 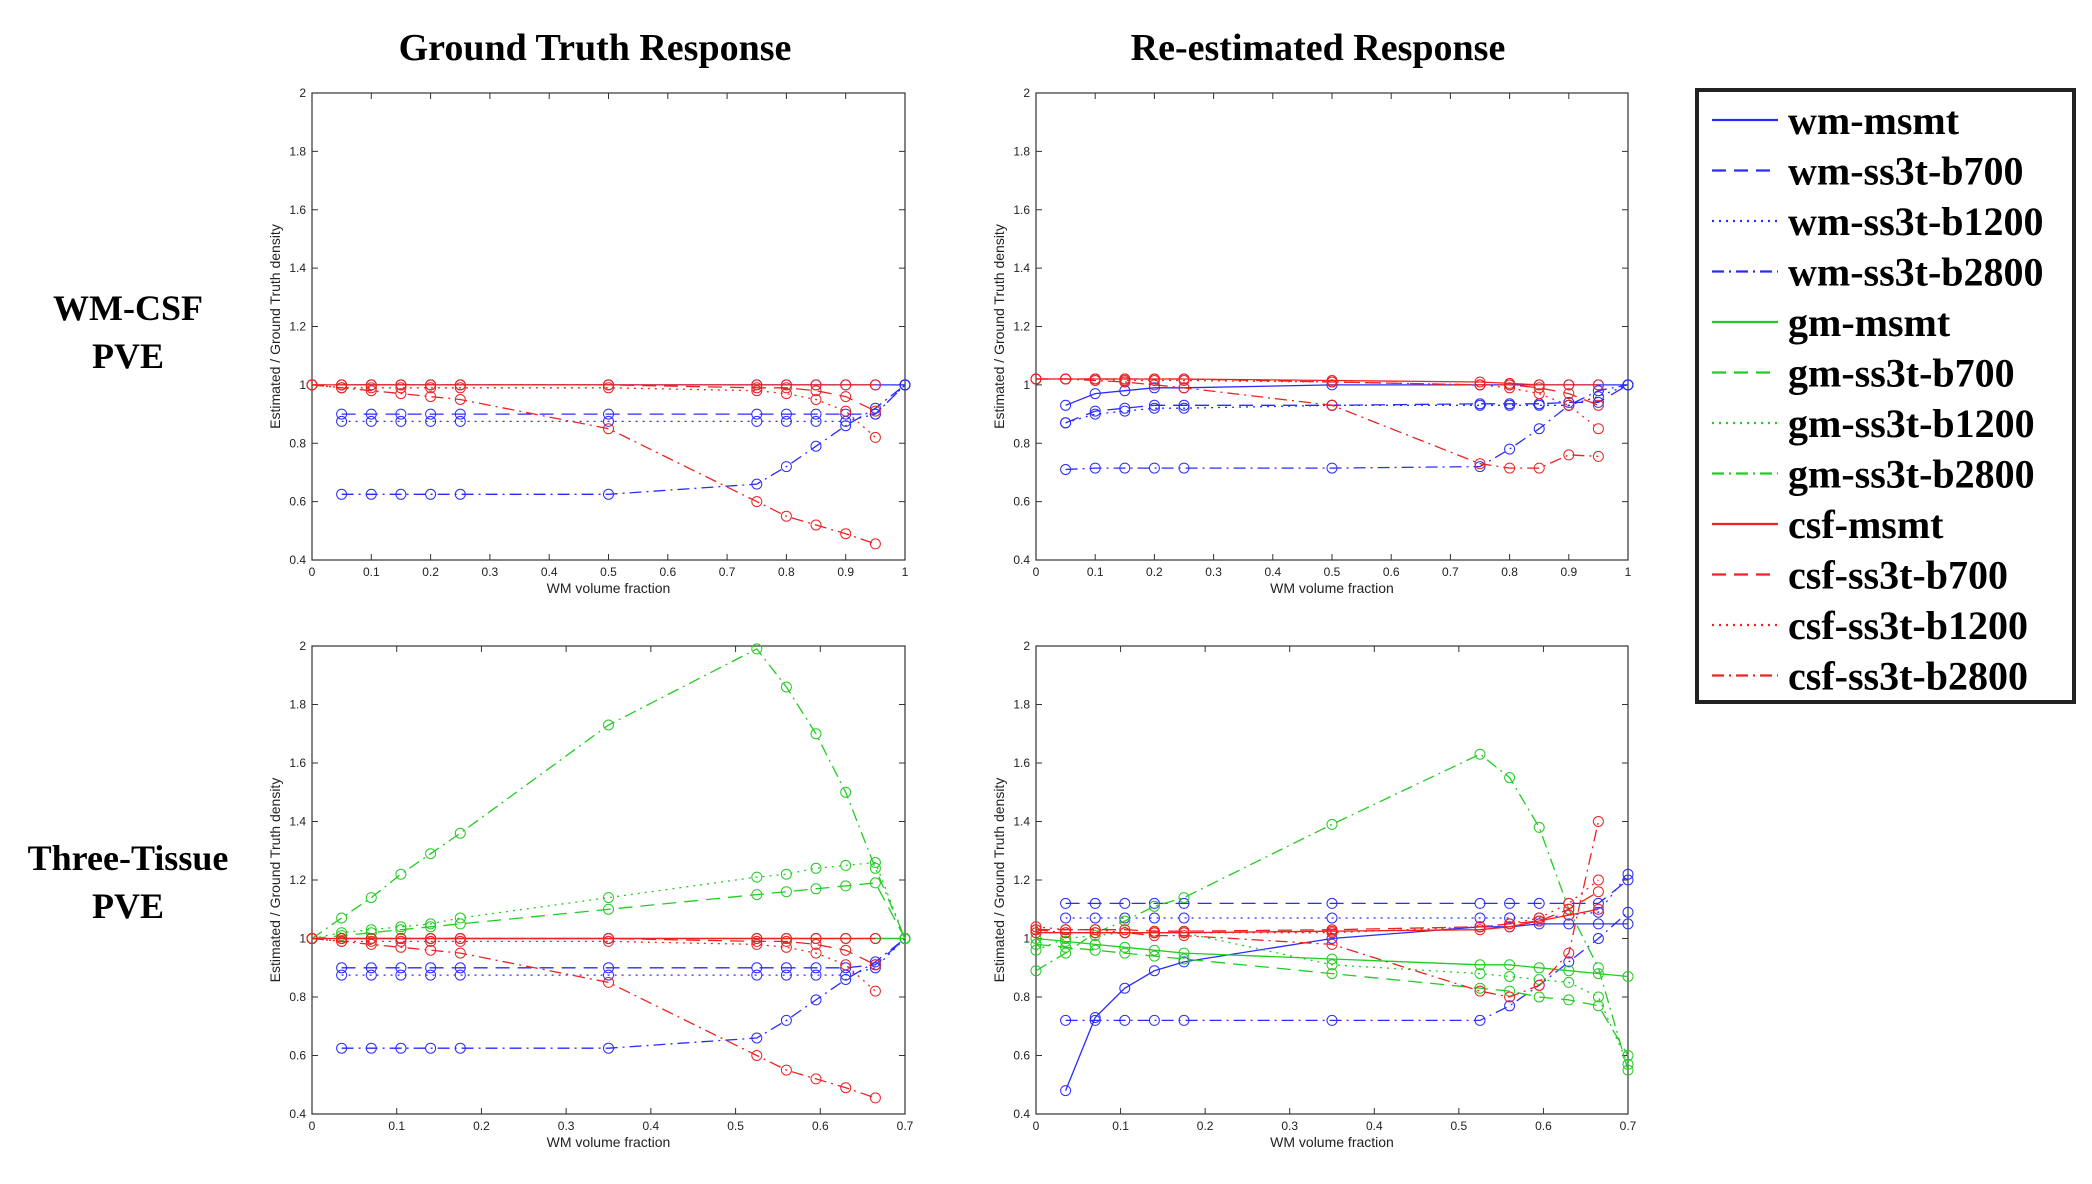 I want to click on series-gm-msmt, so click(x=1332, y=957).